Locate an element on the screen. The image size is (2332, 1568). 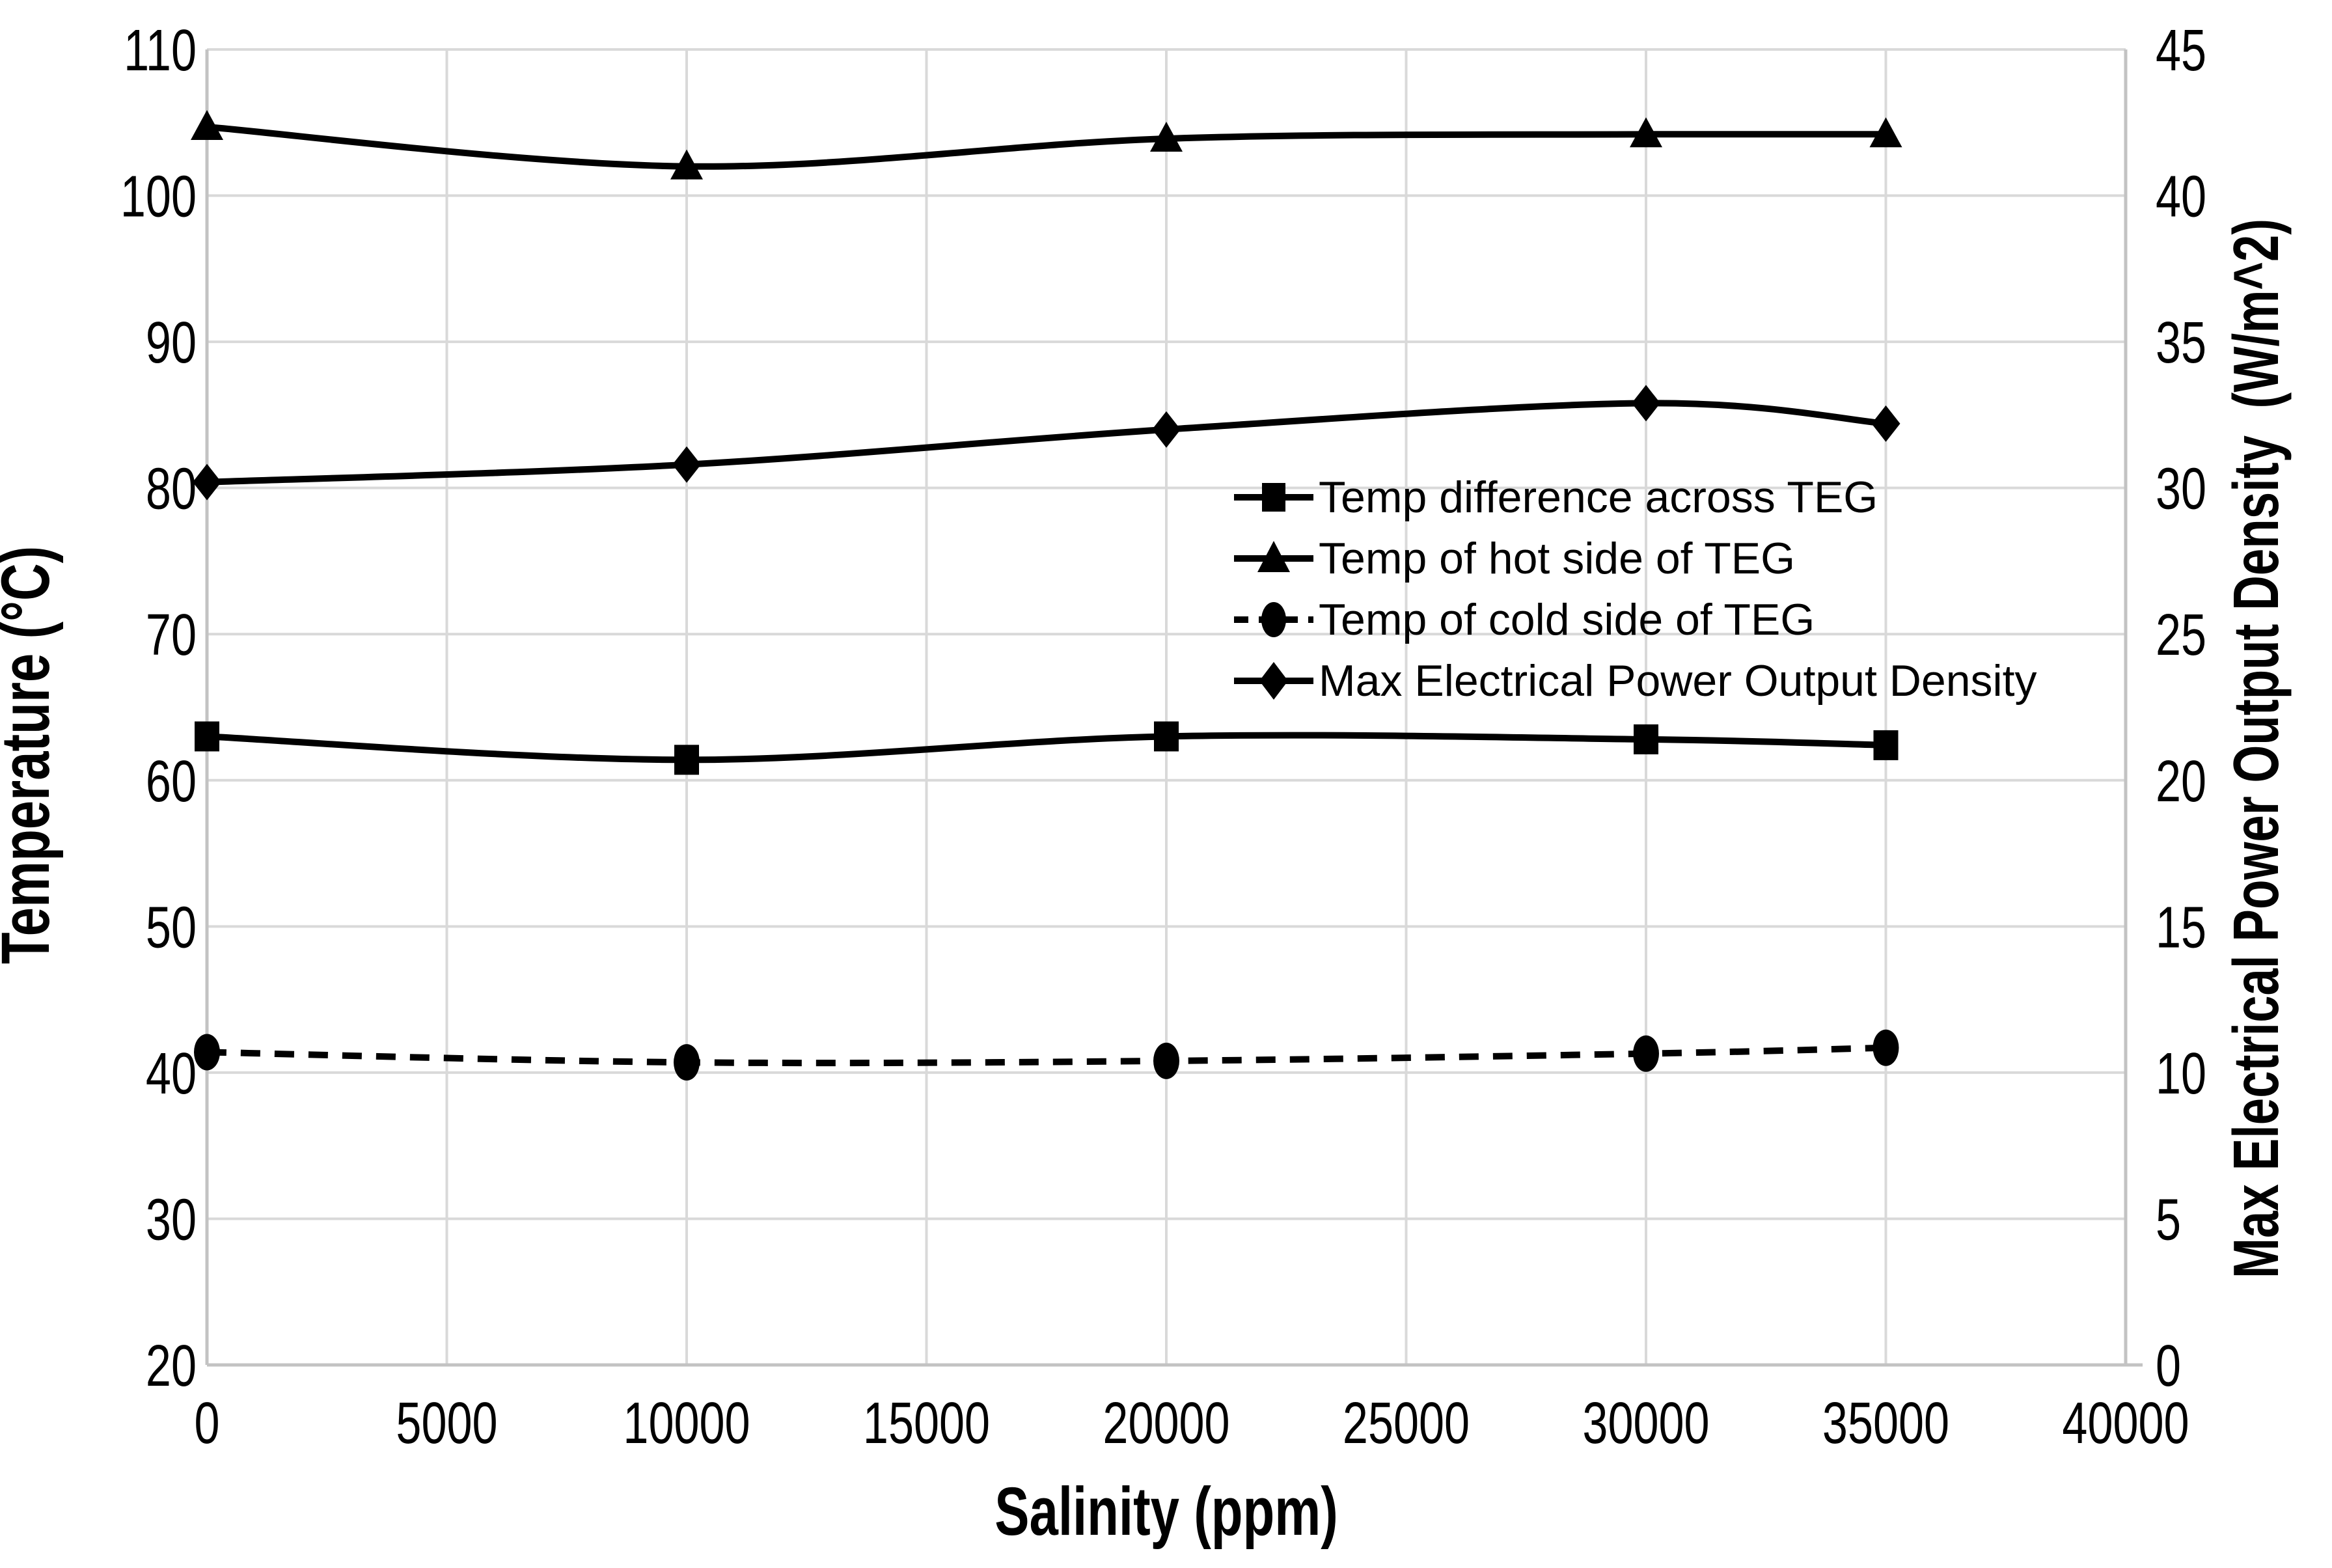
left-axis-tick-label: 20 is located at coordinates (171, 1366).